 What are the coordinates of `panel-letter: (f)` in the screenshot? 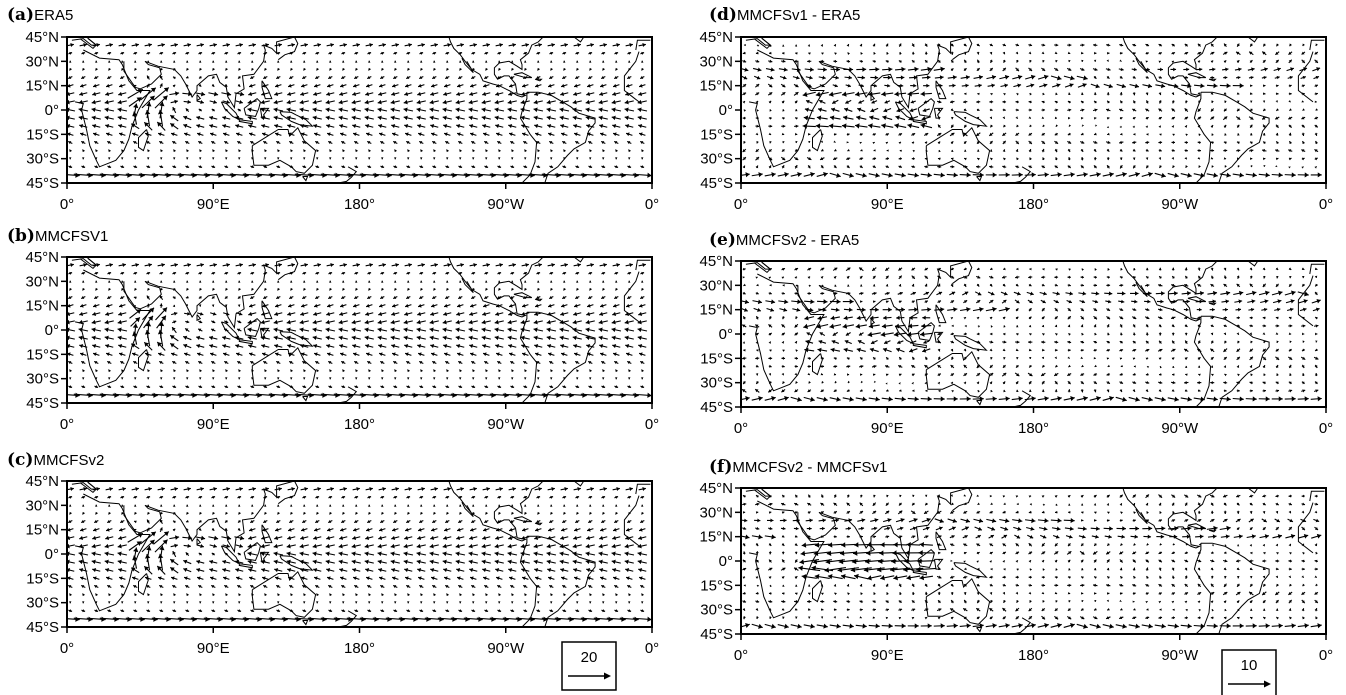 It's located at (720, 467).